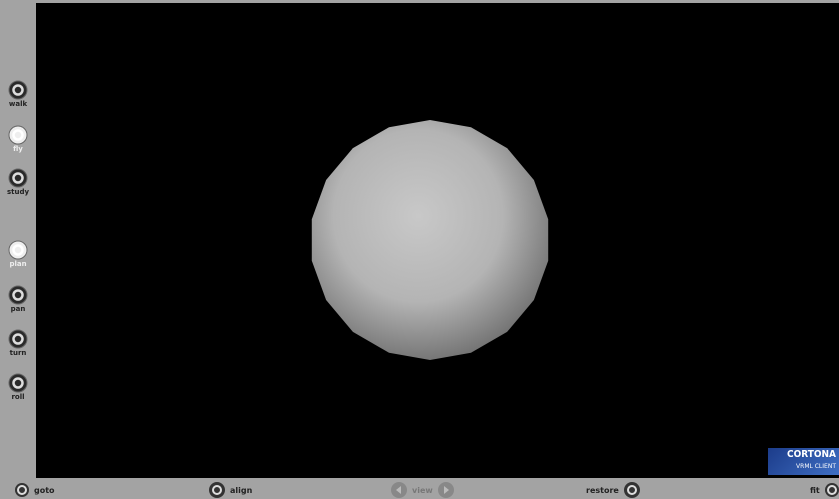  I want to click on nav-mode-label: turn, so click(18, 353).